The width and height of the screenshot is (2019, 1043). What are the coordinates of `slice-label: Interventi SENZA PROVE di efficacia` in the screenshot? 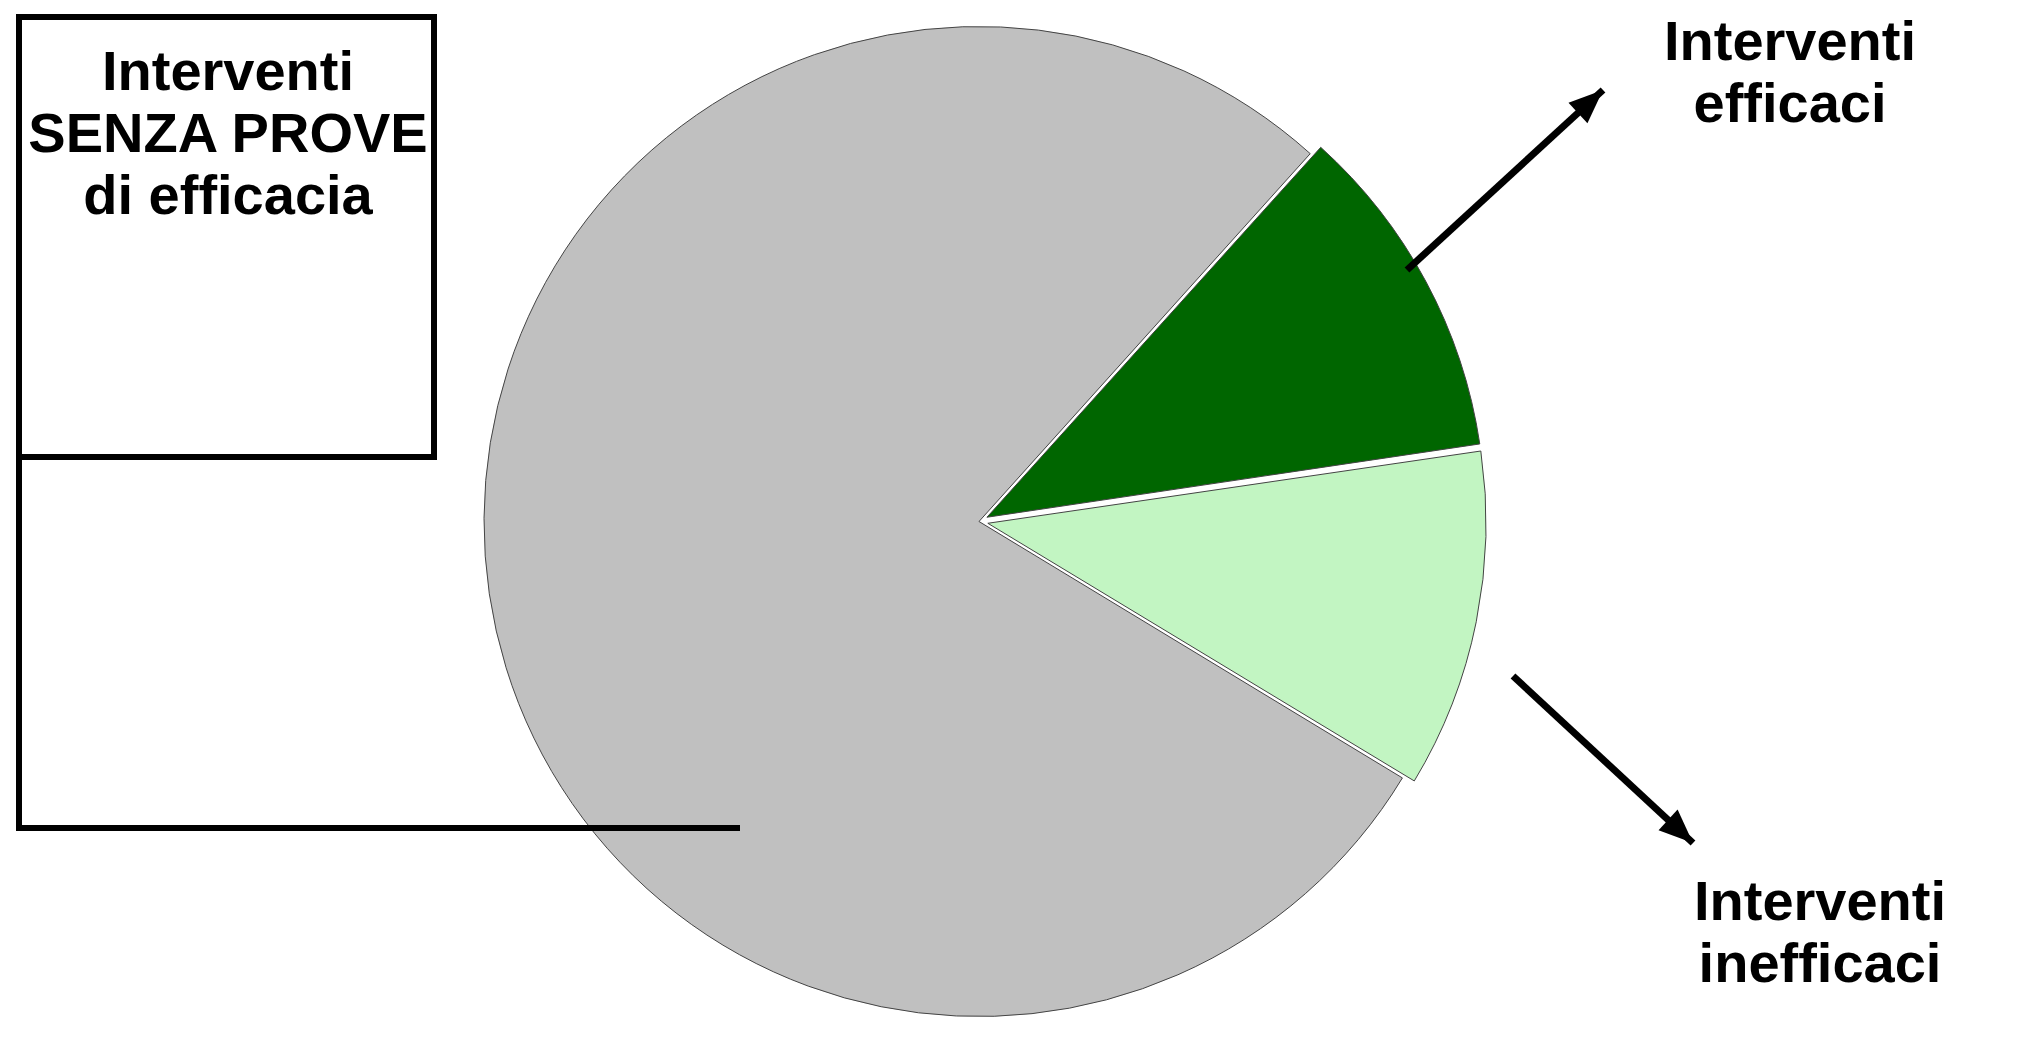 It's located at (228, 132).